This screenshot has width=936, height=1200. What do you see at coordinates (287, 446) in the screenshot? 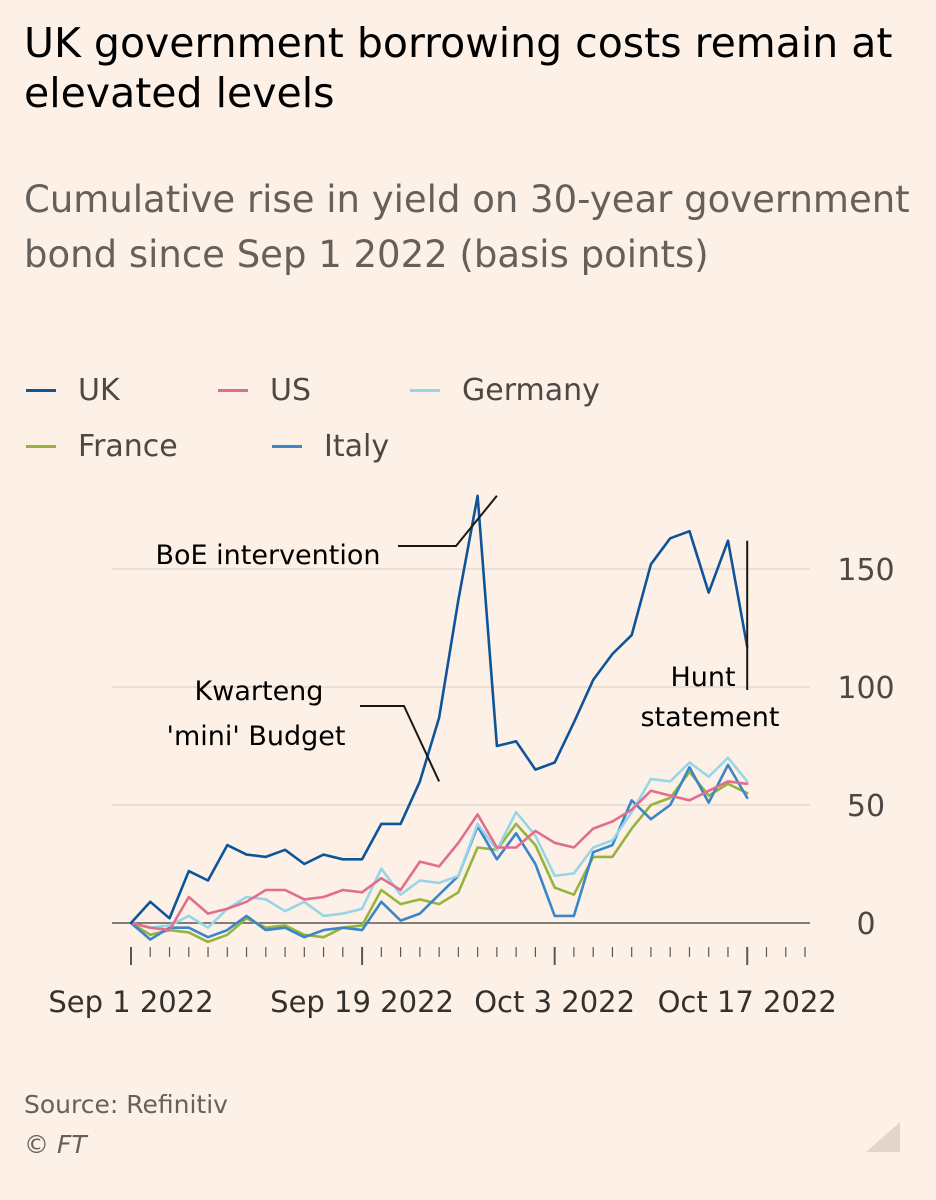
I see `legend-swatch-italy` at bounding box center [287, 446].